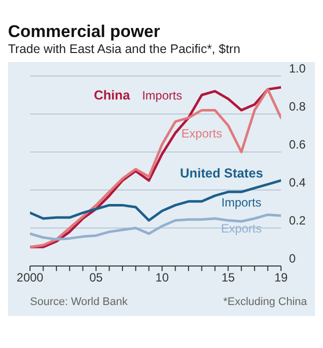 Image resolution: width=323 pixels, height=348 pixels. I want to click on x-tick-label: 10, so click(162, 277).